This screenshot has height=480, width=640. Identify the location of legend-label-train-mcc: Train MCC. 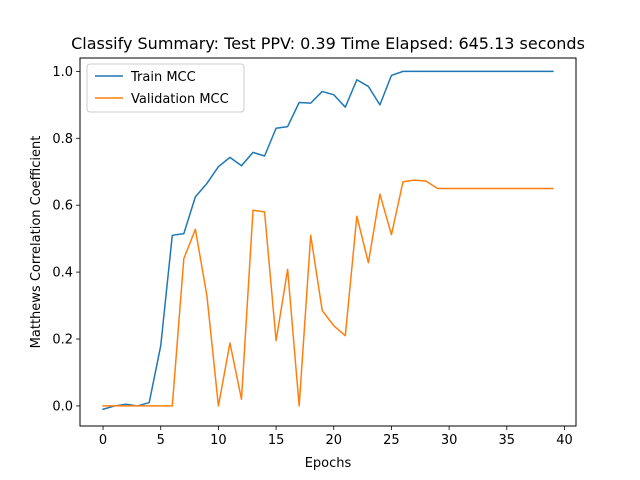
(163, 77).